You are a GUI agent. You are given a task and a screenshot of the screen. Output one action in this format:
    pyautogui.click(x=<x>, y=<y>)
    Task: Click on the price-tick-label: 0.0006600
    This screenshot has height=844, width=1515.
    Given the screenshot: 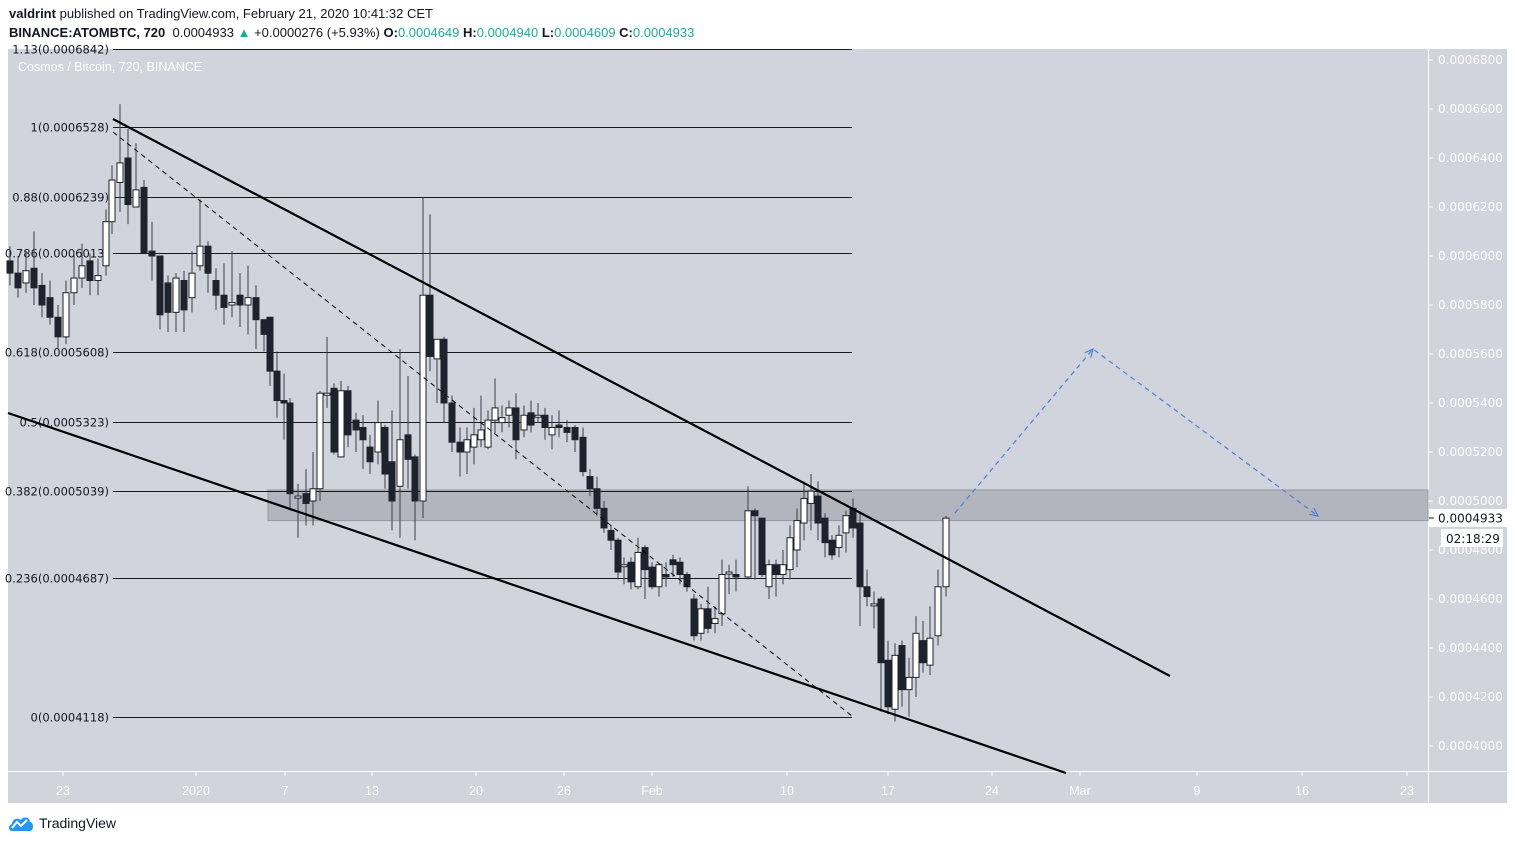 What is the action you would take?
    pyautogui.click(x=1470, y=109)
    